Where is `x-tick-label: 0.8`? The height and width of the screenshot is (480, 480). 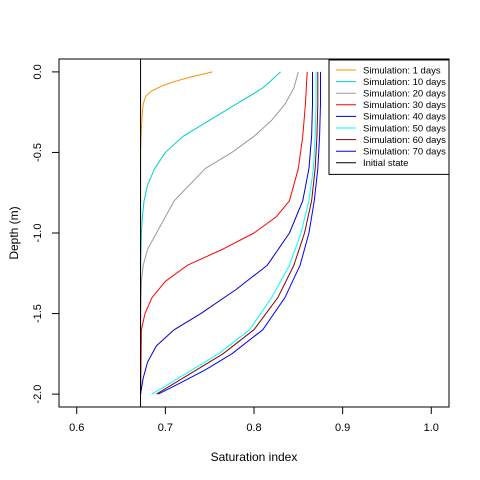 x-tick-label: 0.8 is located at coordinates (253, 428).